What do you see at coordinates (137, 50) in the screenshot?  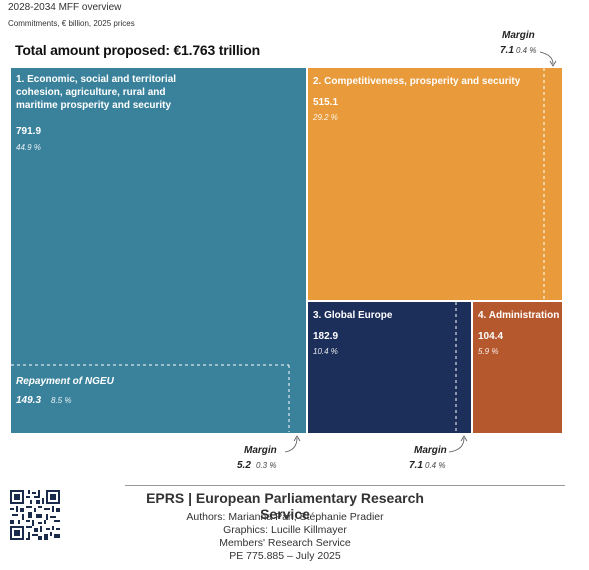 I see `chart-title: Total amount proposed: €1.763 trillion` at bounding box center [137, 50].